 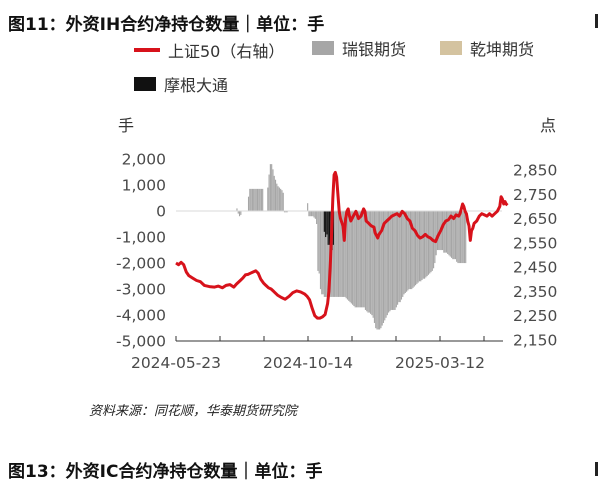 What do you see at coordinates (209, 50) in the screenshot?
I see `legend-item-sse50: 上证50（右轴）` at bounding box center [209, 50].